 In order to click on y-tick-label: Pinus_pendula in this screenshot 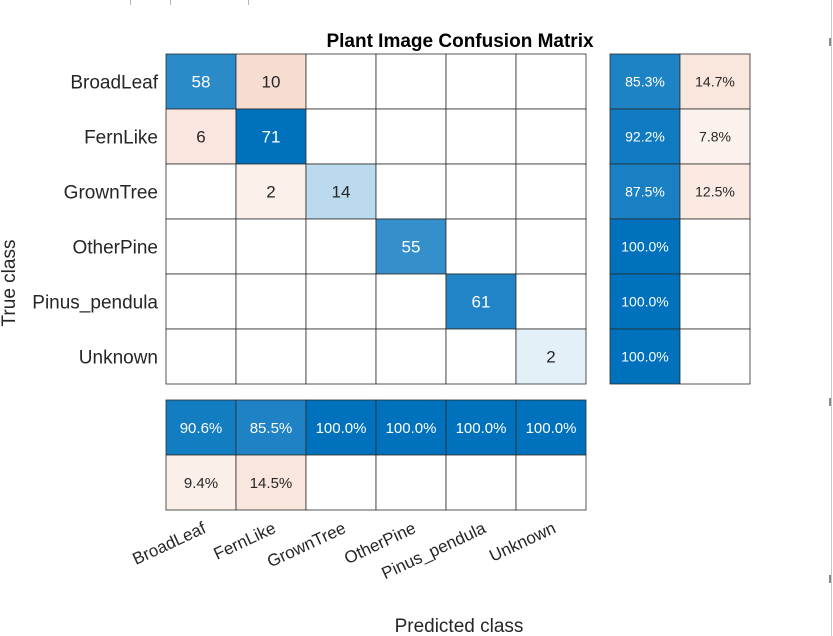, I will do `click(95, 303)`.